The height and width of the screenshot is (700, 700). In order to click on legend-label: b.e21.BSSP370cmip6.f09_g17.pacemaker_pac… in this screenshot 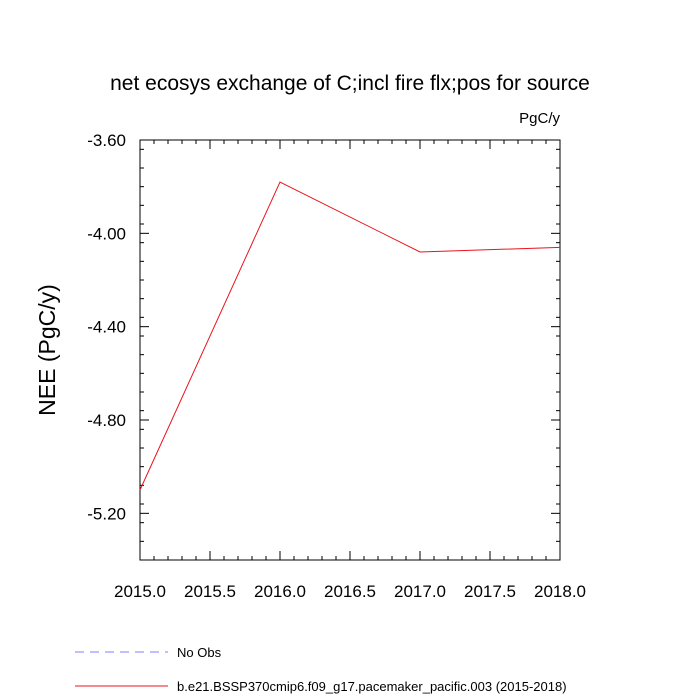, I will do `click(372, 686)`.